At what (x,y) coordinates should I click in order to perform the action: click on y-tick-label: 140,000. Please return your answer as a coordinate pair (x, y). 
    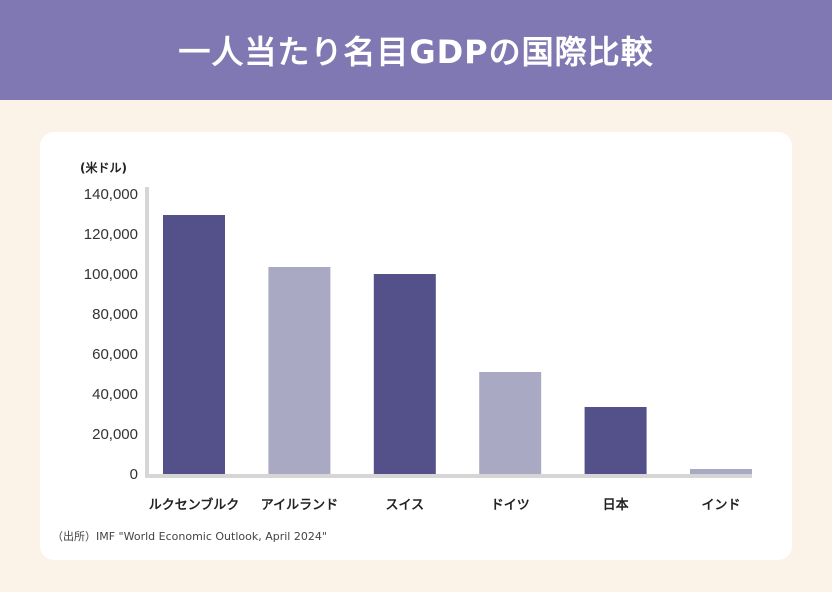
    Looking at the image, I should click on (111, 194).